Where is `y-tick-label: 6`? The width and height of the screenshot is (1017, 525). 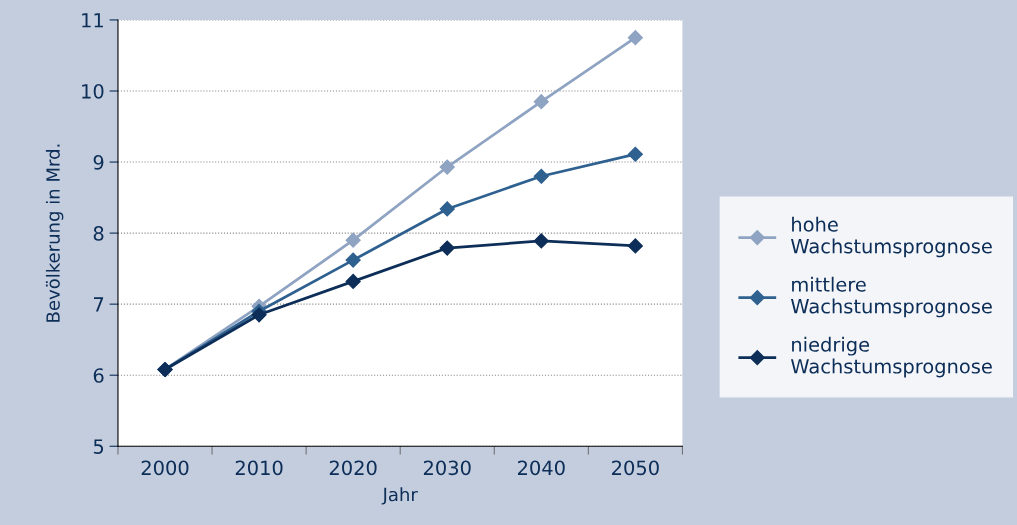
y-tick-label: 6 is located at coordinates (98, 375).